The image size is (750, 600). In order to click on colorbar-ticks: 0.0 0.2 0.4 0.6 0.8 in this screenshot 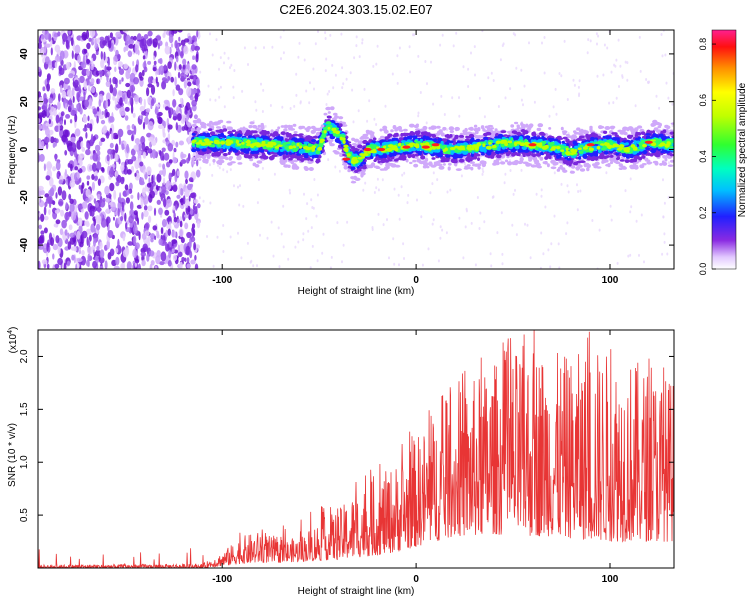, I will do `click(707, 156)`.